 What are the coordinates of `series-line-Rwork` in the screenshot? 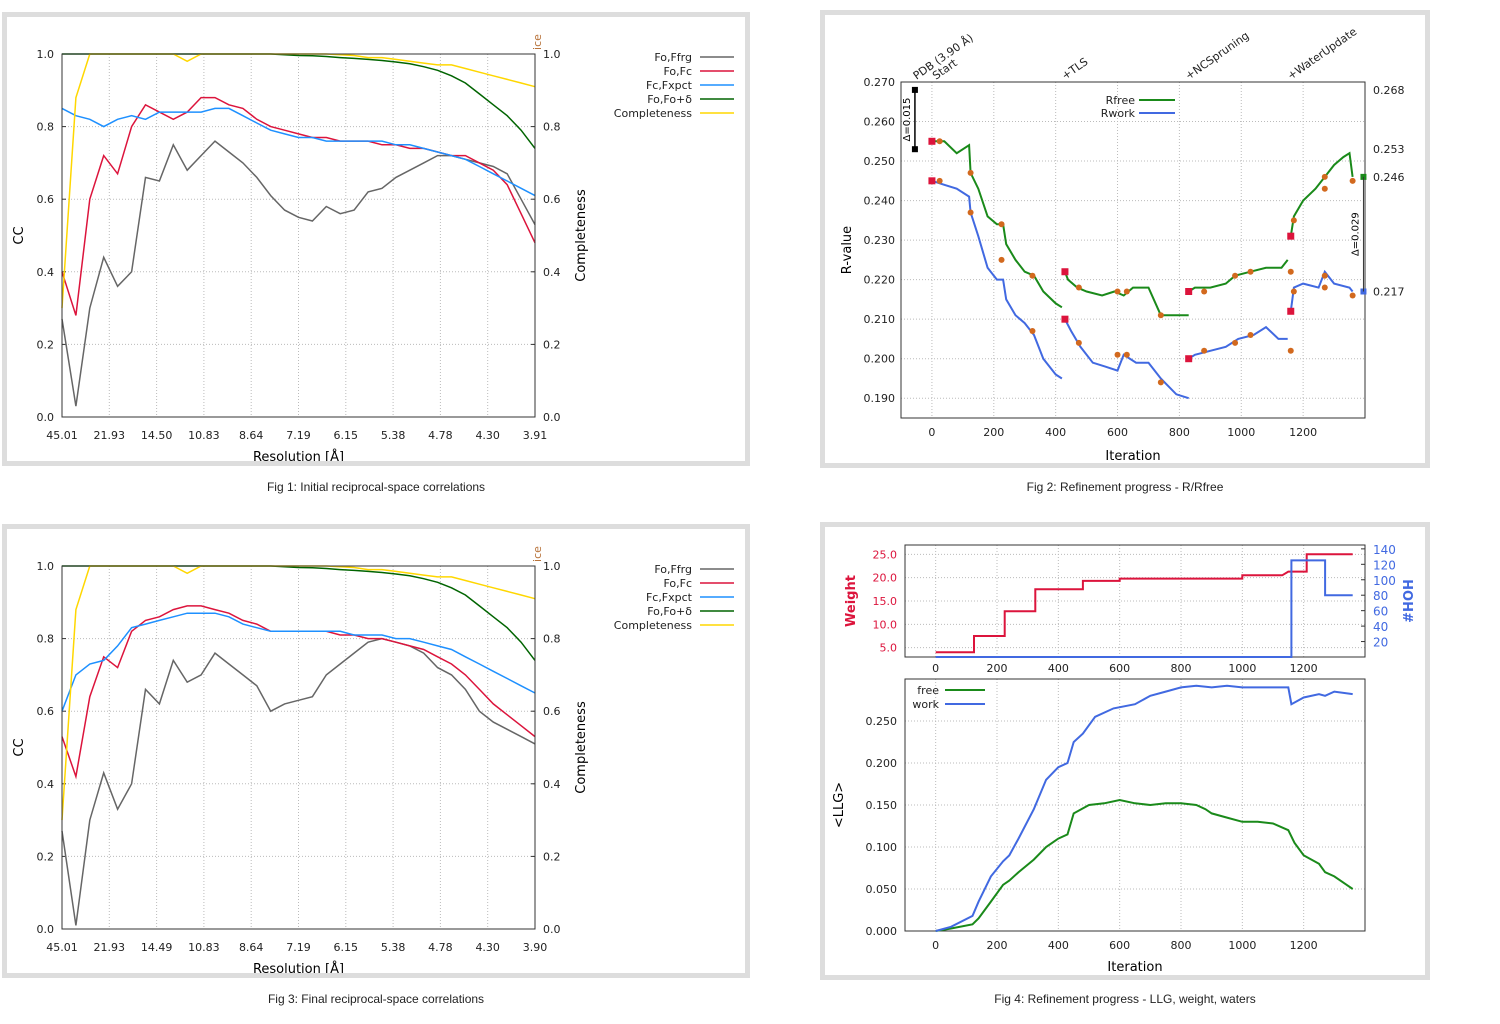 It's located at (997, 279).